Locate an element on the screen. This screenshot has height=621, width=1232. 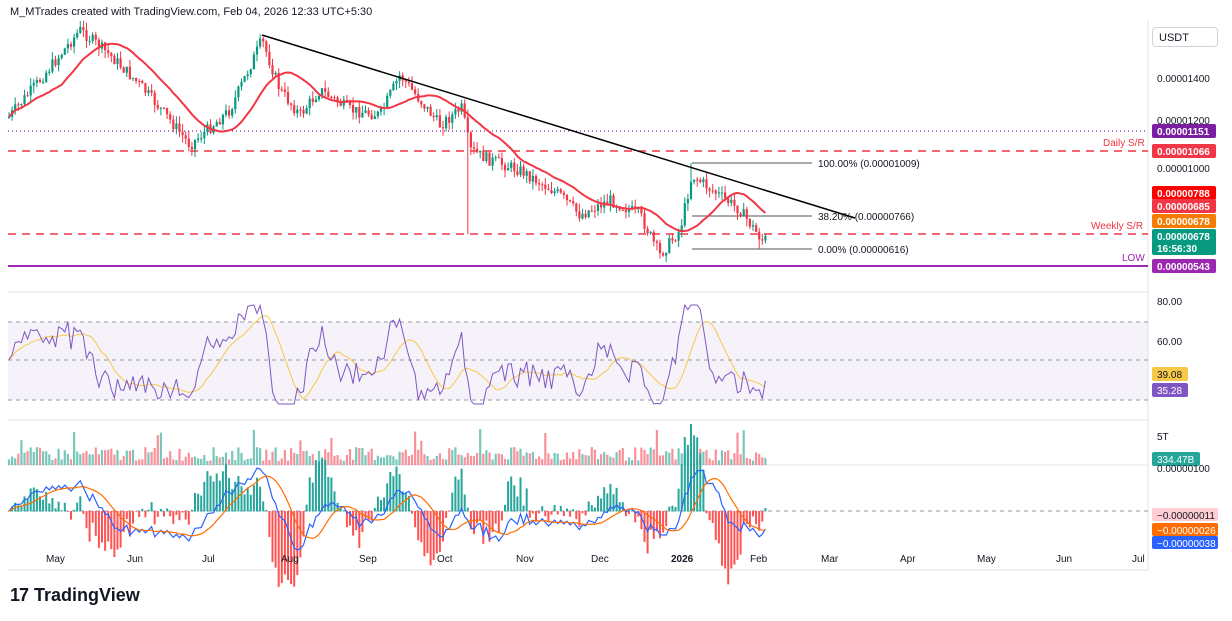
price-badge-label: 0.00001066 is located at coordinates (1183, 152).